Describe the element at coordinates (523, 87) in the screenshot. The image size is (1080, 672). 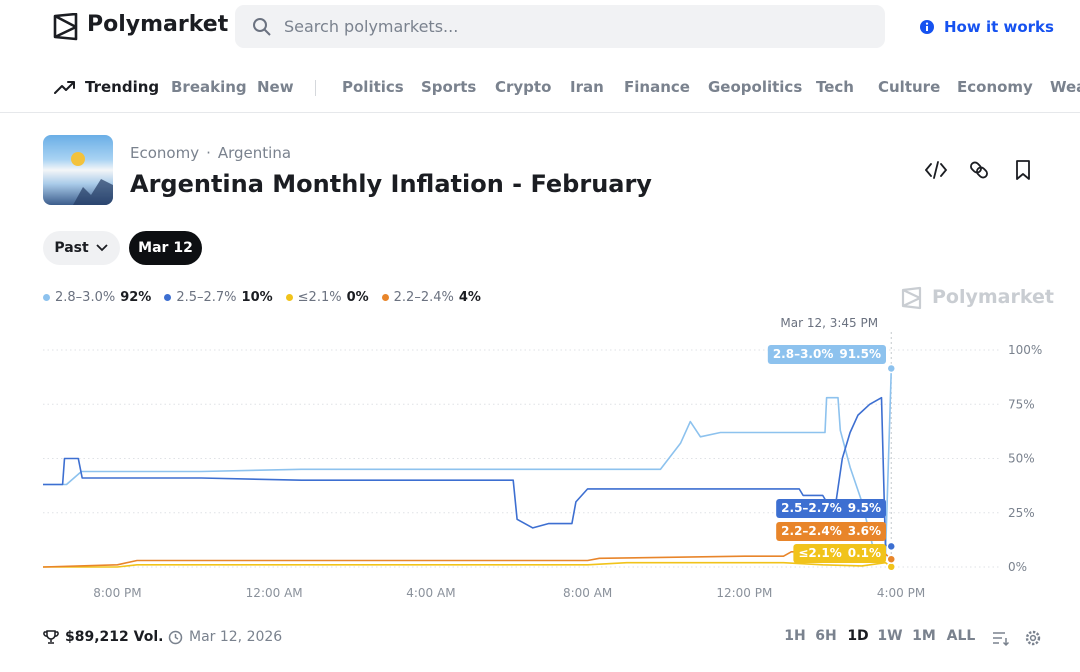
I see `nav-item: Crypto` at that location.